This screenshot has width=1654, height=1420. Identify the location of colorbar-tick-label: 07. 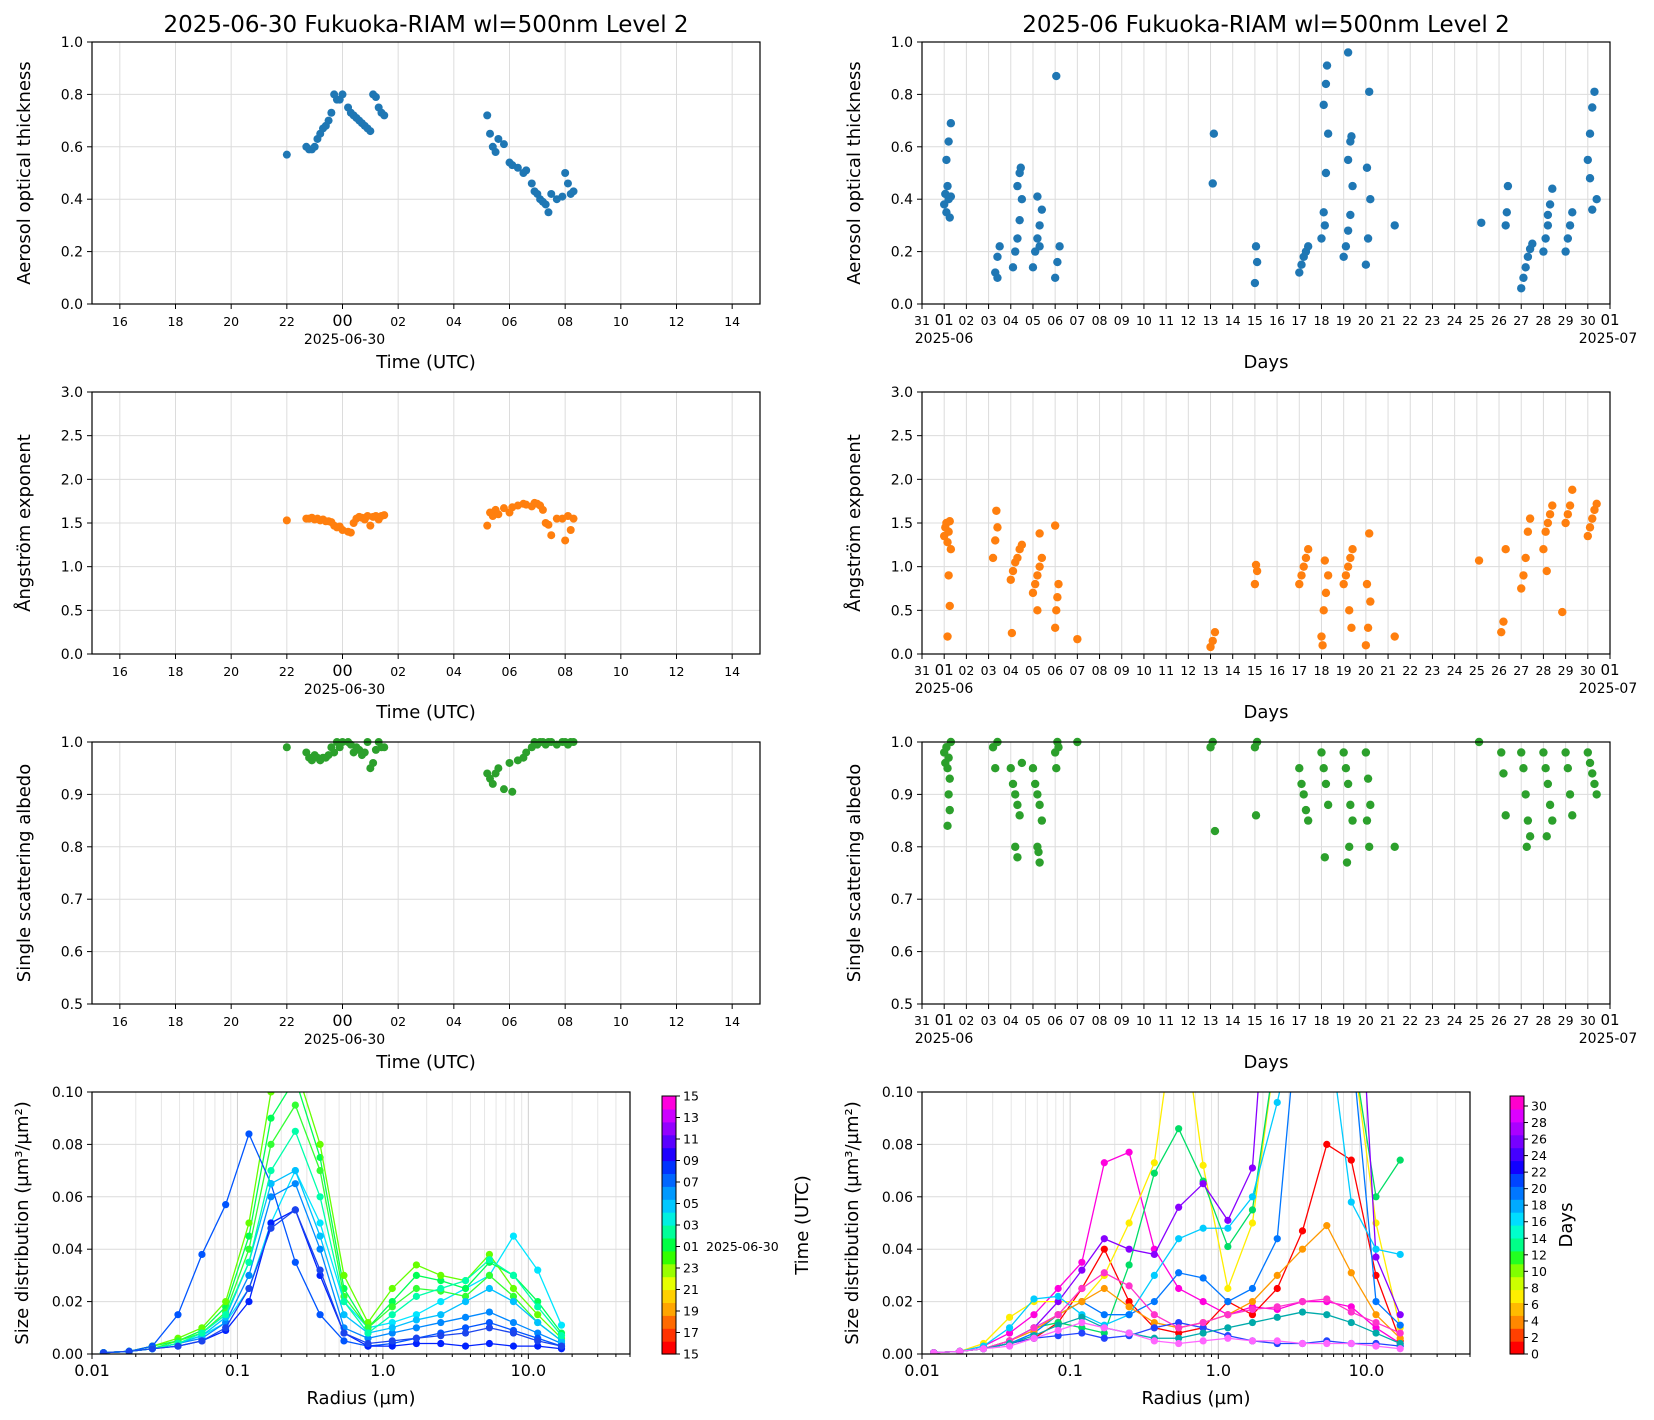
(691, 1182).